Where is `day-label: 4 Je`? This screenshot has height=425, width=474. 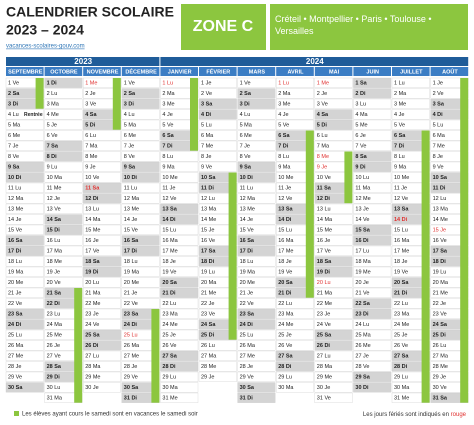
day-label: 4 Je is located at coordinates (399, 115).